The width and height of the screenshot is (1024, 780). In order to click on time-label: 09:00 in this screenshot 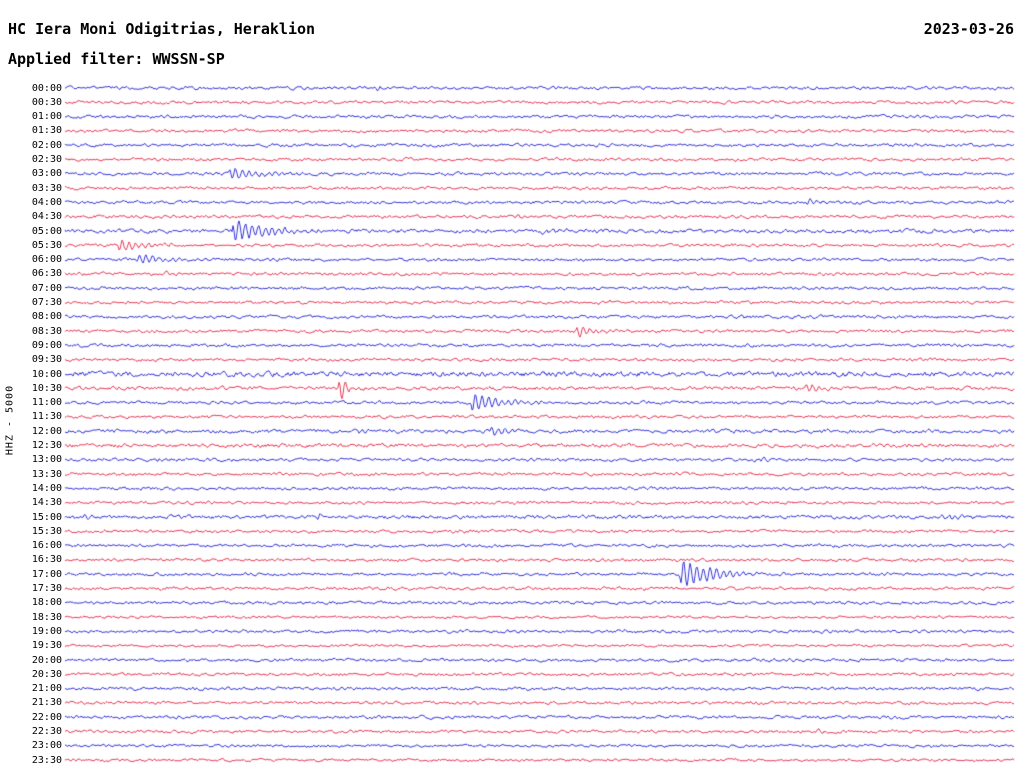, I will do `click(46, 345)`.